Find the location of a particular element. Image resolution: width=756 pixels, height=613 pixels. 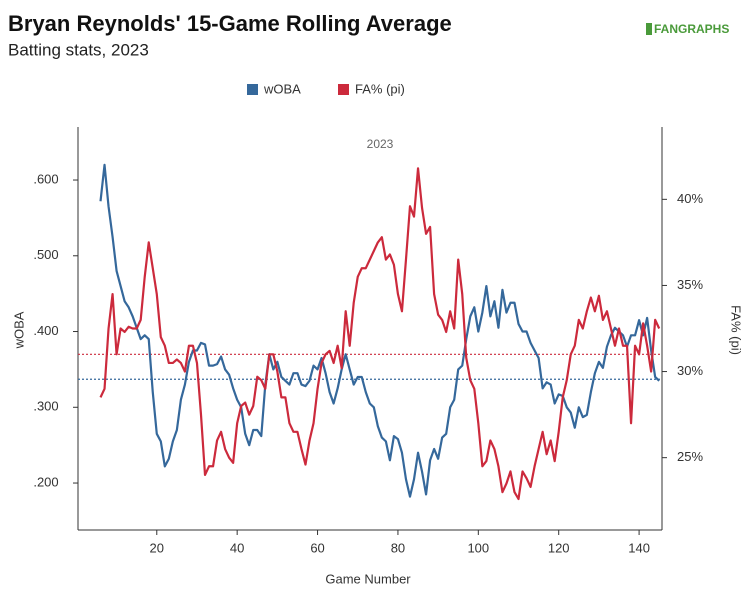

x-tick-label: 100 is located at coordinates (478, 547).